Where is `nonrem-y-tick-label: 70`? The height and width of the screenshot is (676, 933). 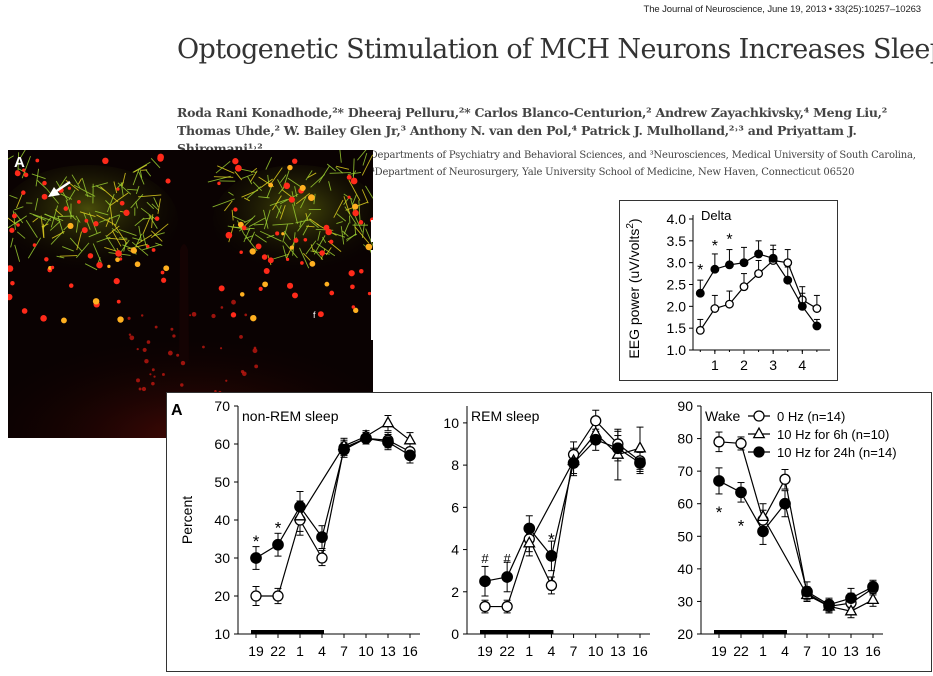
nonrem-y-tick-label: 70 is located at coordinates (222, 406).